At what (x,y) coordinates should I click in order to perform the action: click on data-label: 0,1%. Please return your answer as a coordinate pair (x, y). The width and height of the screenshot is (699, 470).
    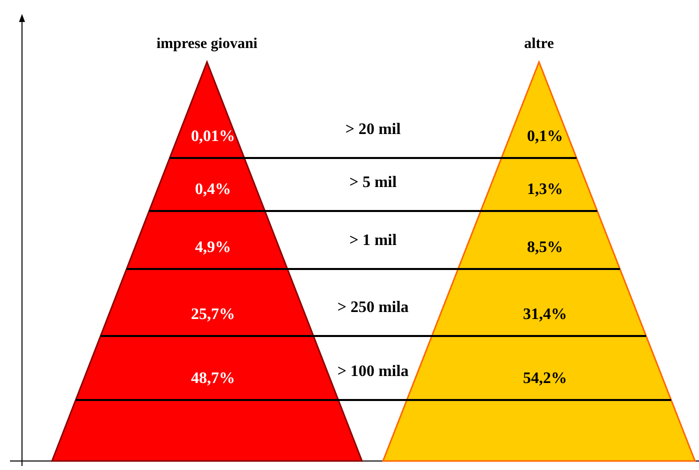
    Looking at the image, I should click on (545, 136).